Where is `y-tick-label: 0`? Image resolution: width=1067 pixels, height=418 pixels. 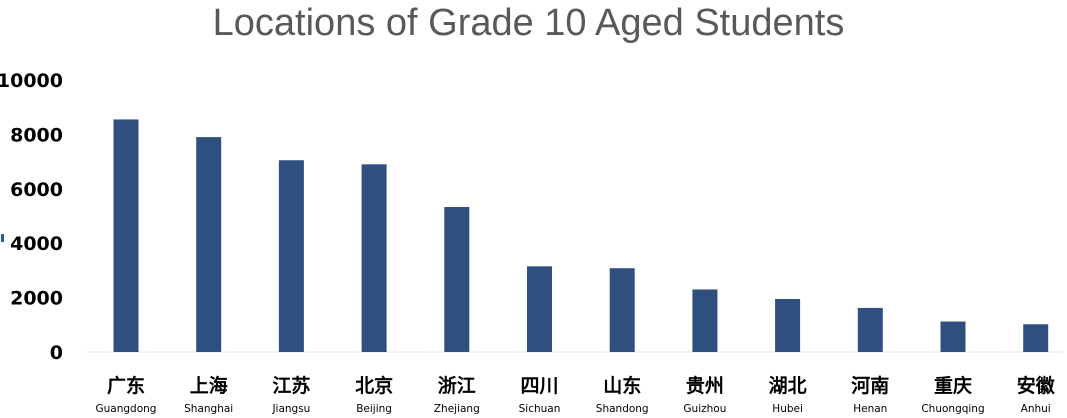 y-tick-label: 0 is located at coordinates (56, 353).